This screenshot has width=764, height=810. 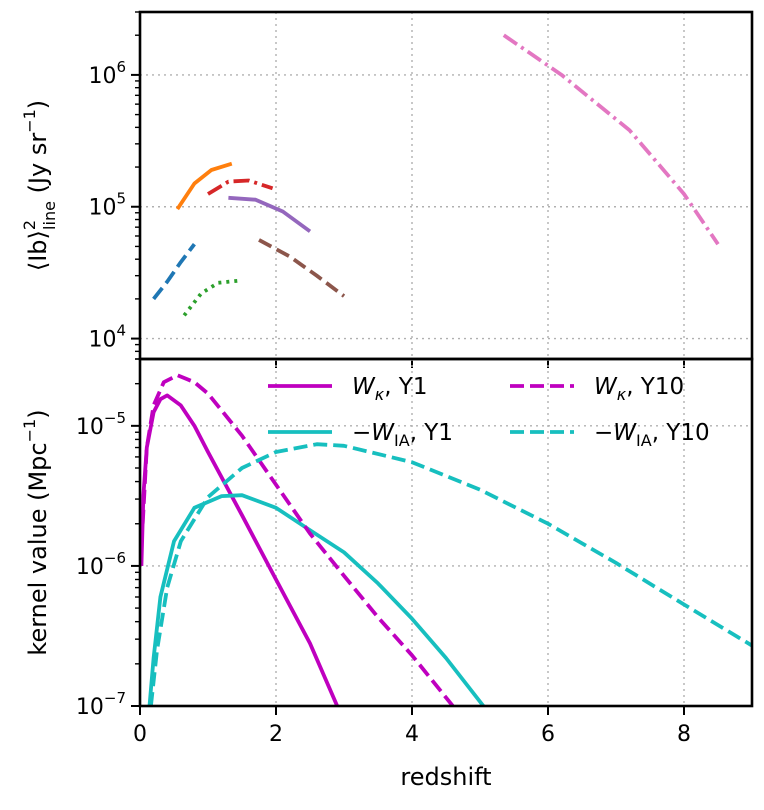 I want to click on y-tick-label: 10⁶, so click(x=107, y=73).